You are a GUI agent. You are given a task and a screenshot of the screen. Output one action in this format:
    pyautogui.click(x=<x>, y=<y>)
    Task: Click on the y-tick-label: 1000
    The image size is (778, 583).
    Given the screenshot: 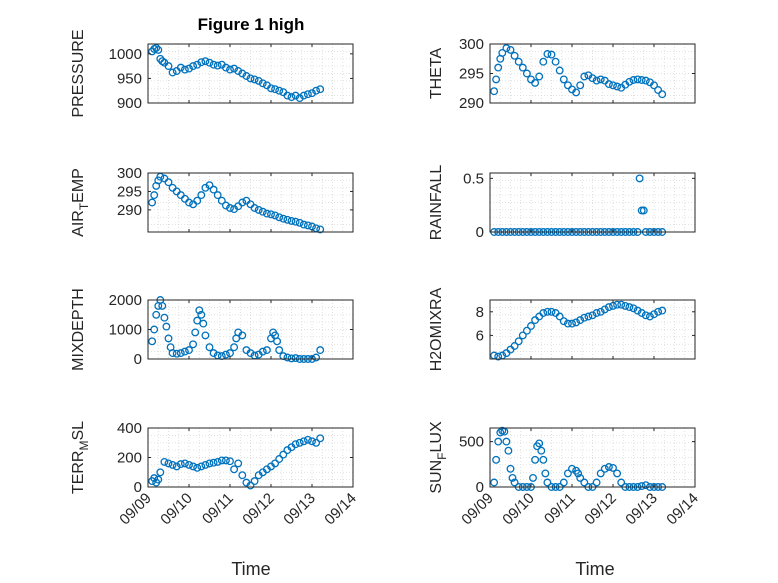 What is the action you would take?
    pyautogui.click(x=125, y=54)
    